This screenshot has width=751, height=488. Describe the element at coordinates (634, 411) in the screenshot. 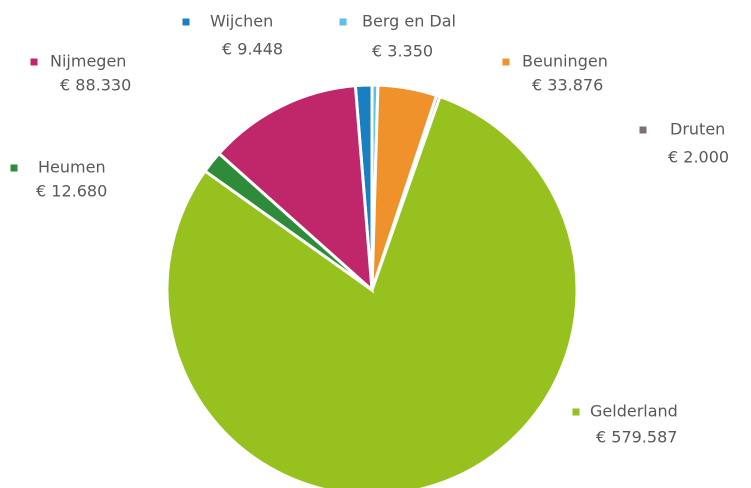

I see `slice-label: Gelderland` at that location.